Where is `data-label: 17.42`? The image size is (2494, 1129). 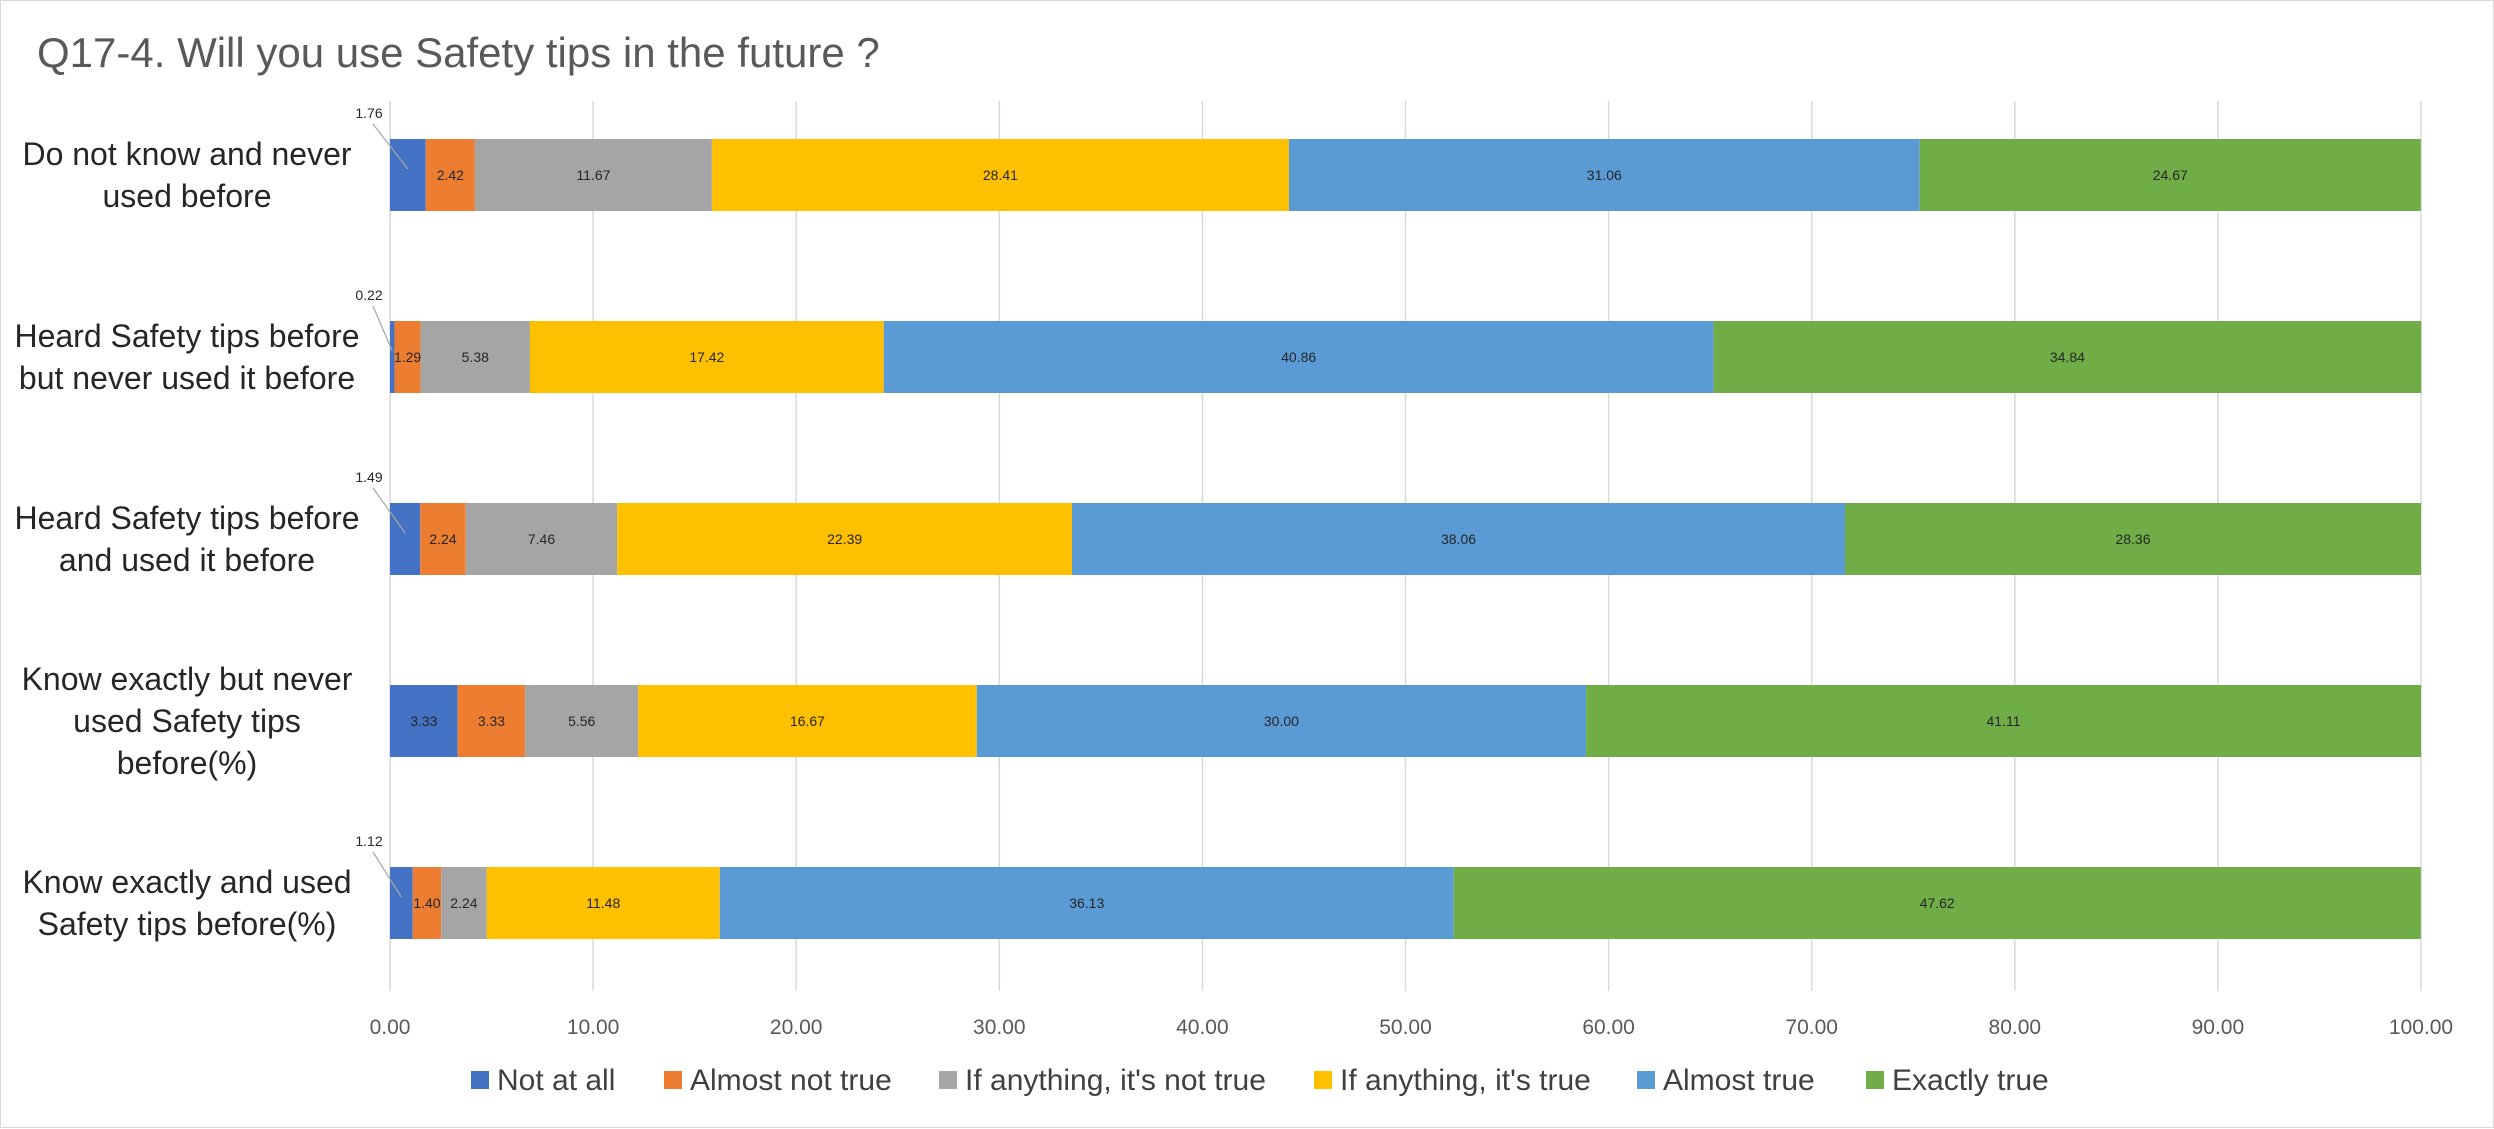
data-label: 17.42 is located at coordinates (706, 357).